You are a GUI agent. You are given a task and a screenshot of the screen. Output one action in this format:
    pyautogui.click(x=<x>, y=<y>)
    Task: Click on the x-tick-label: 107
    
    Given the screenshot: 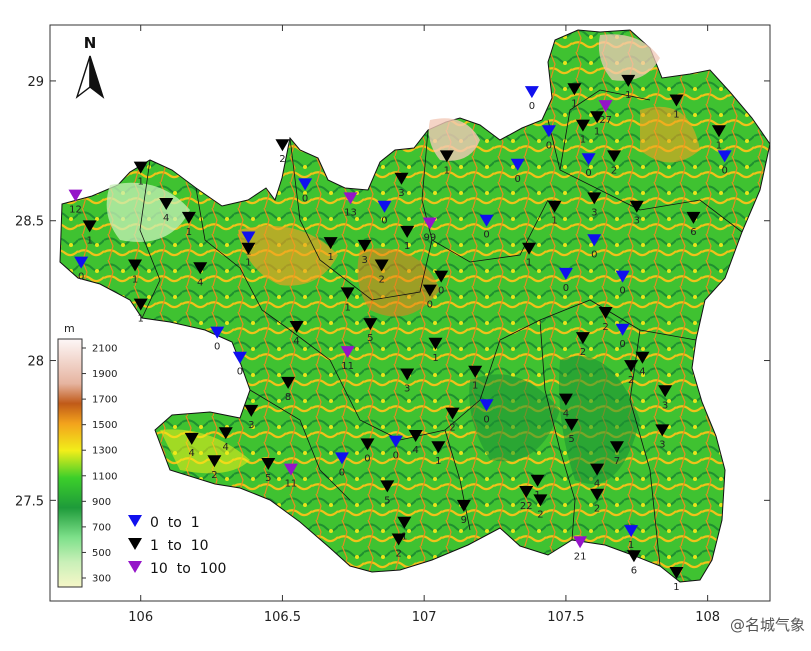 What is the action you would take?
    pyautogui.click(x=424, y=617)
    